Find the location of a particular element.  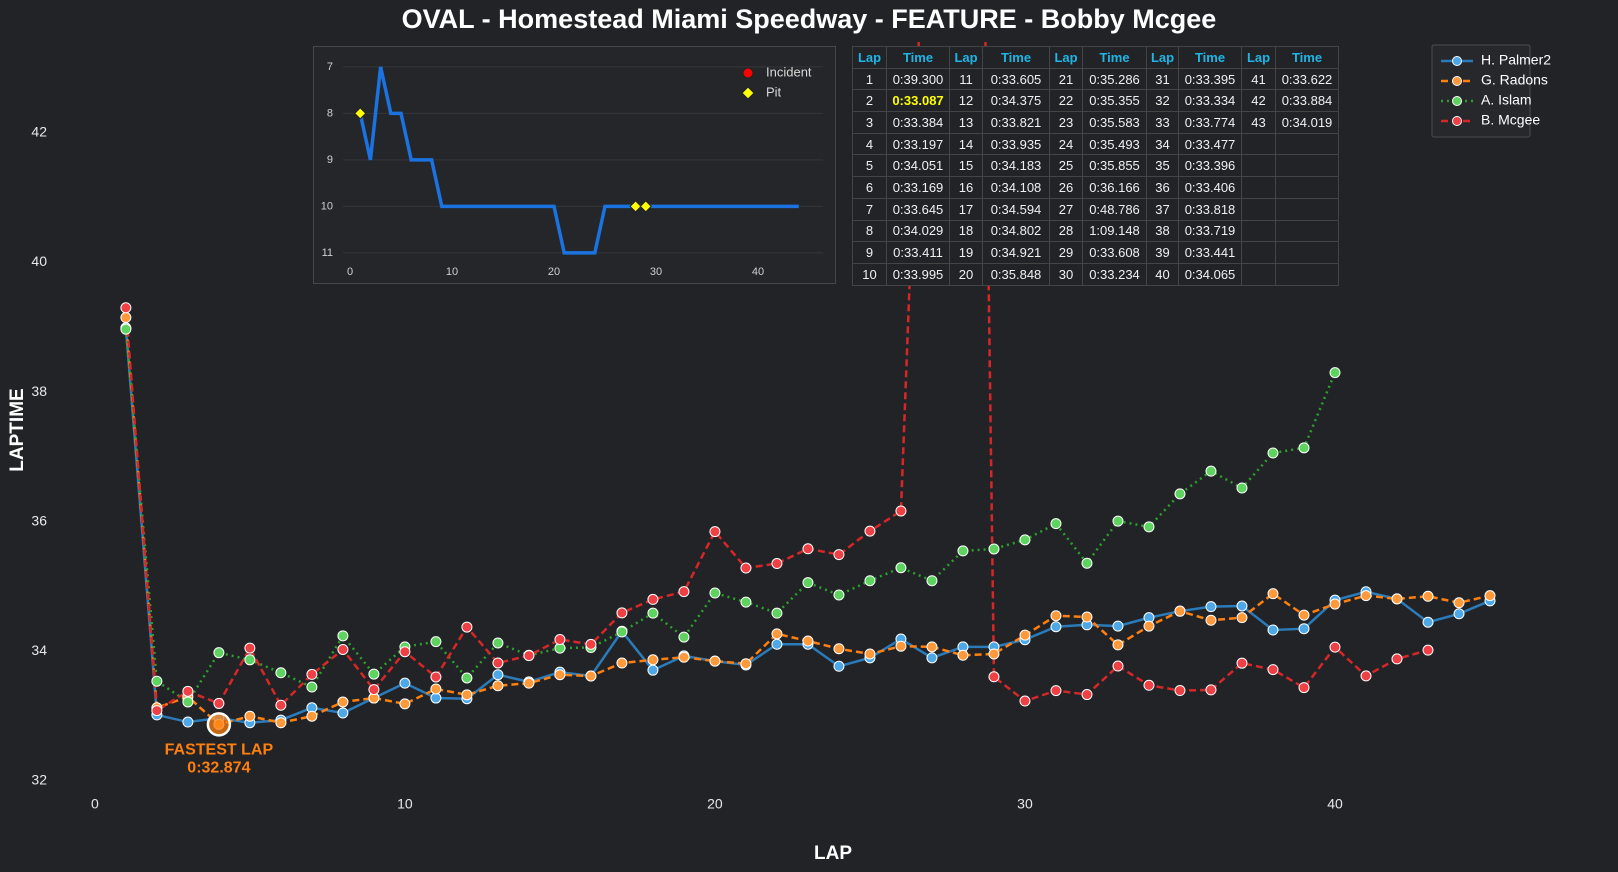

y-tick-label: 9 is located at coordinates (330, 160).